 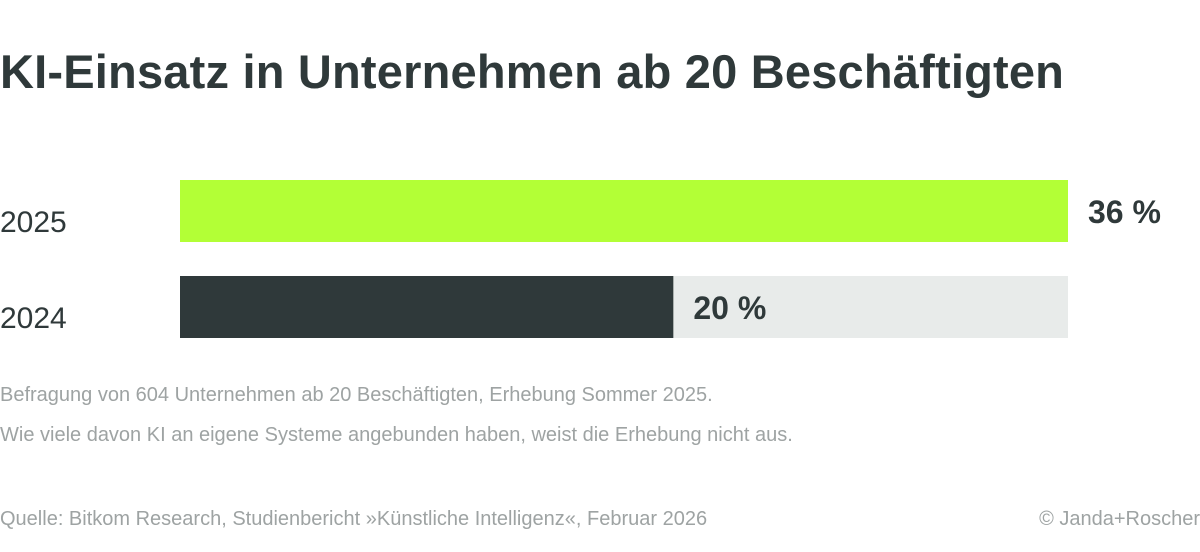 I want to click on value-label-2025: 36 %, so click(x=1124, y=212).